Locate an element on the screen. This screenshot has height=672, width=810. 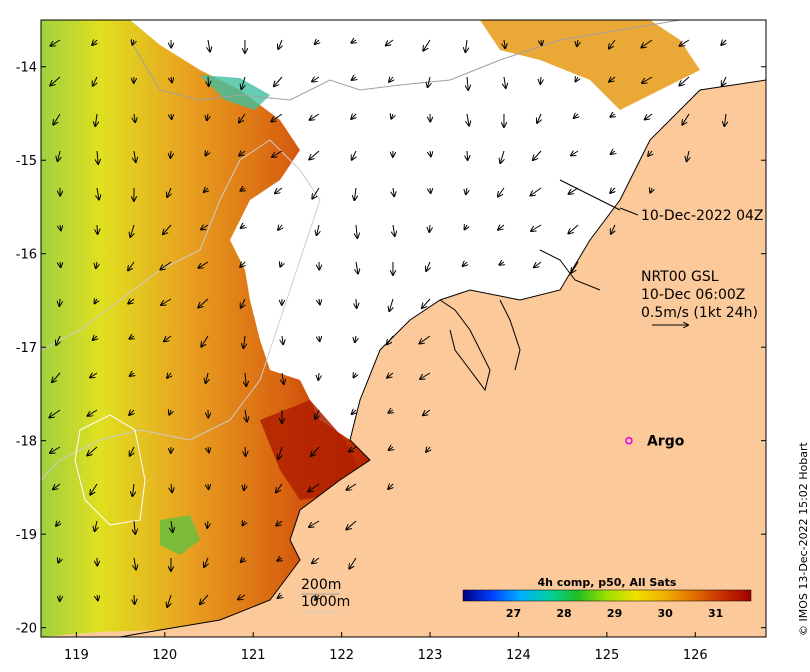
x-tick-label: 124 is located at coordinates (518, 655).